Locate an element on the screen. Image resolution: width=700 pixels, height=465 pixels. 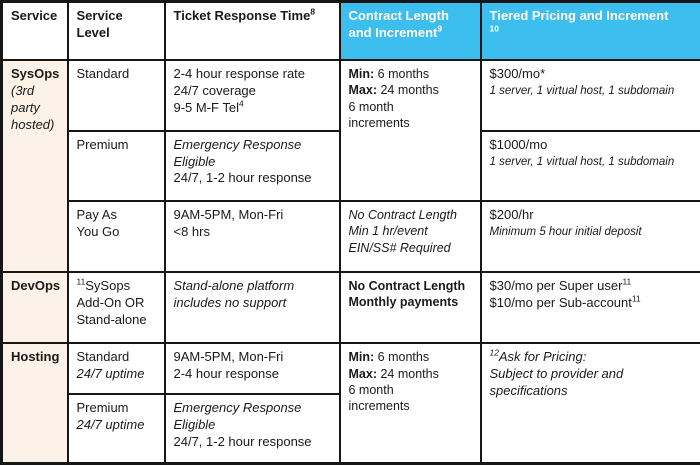
price-cell-sysops-payg: $200/hr Minimum 5 hour initial deposit is located at coordinates (589, 236).